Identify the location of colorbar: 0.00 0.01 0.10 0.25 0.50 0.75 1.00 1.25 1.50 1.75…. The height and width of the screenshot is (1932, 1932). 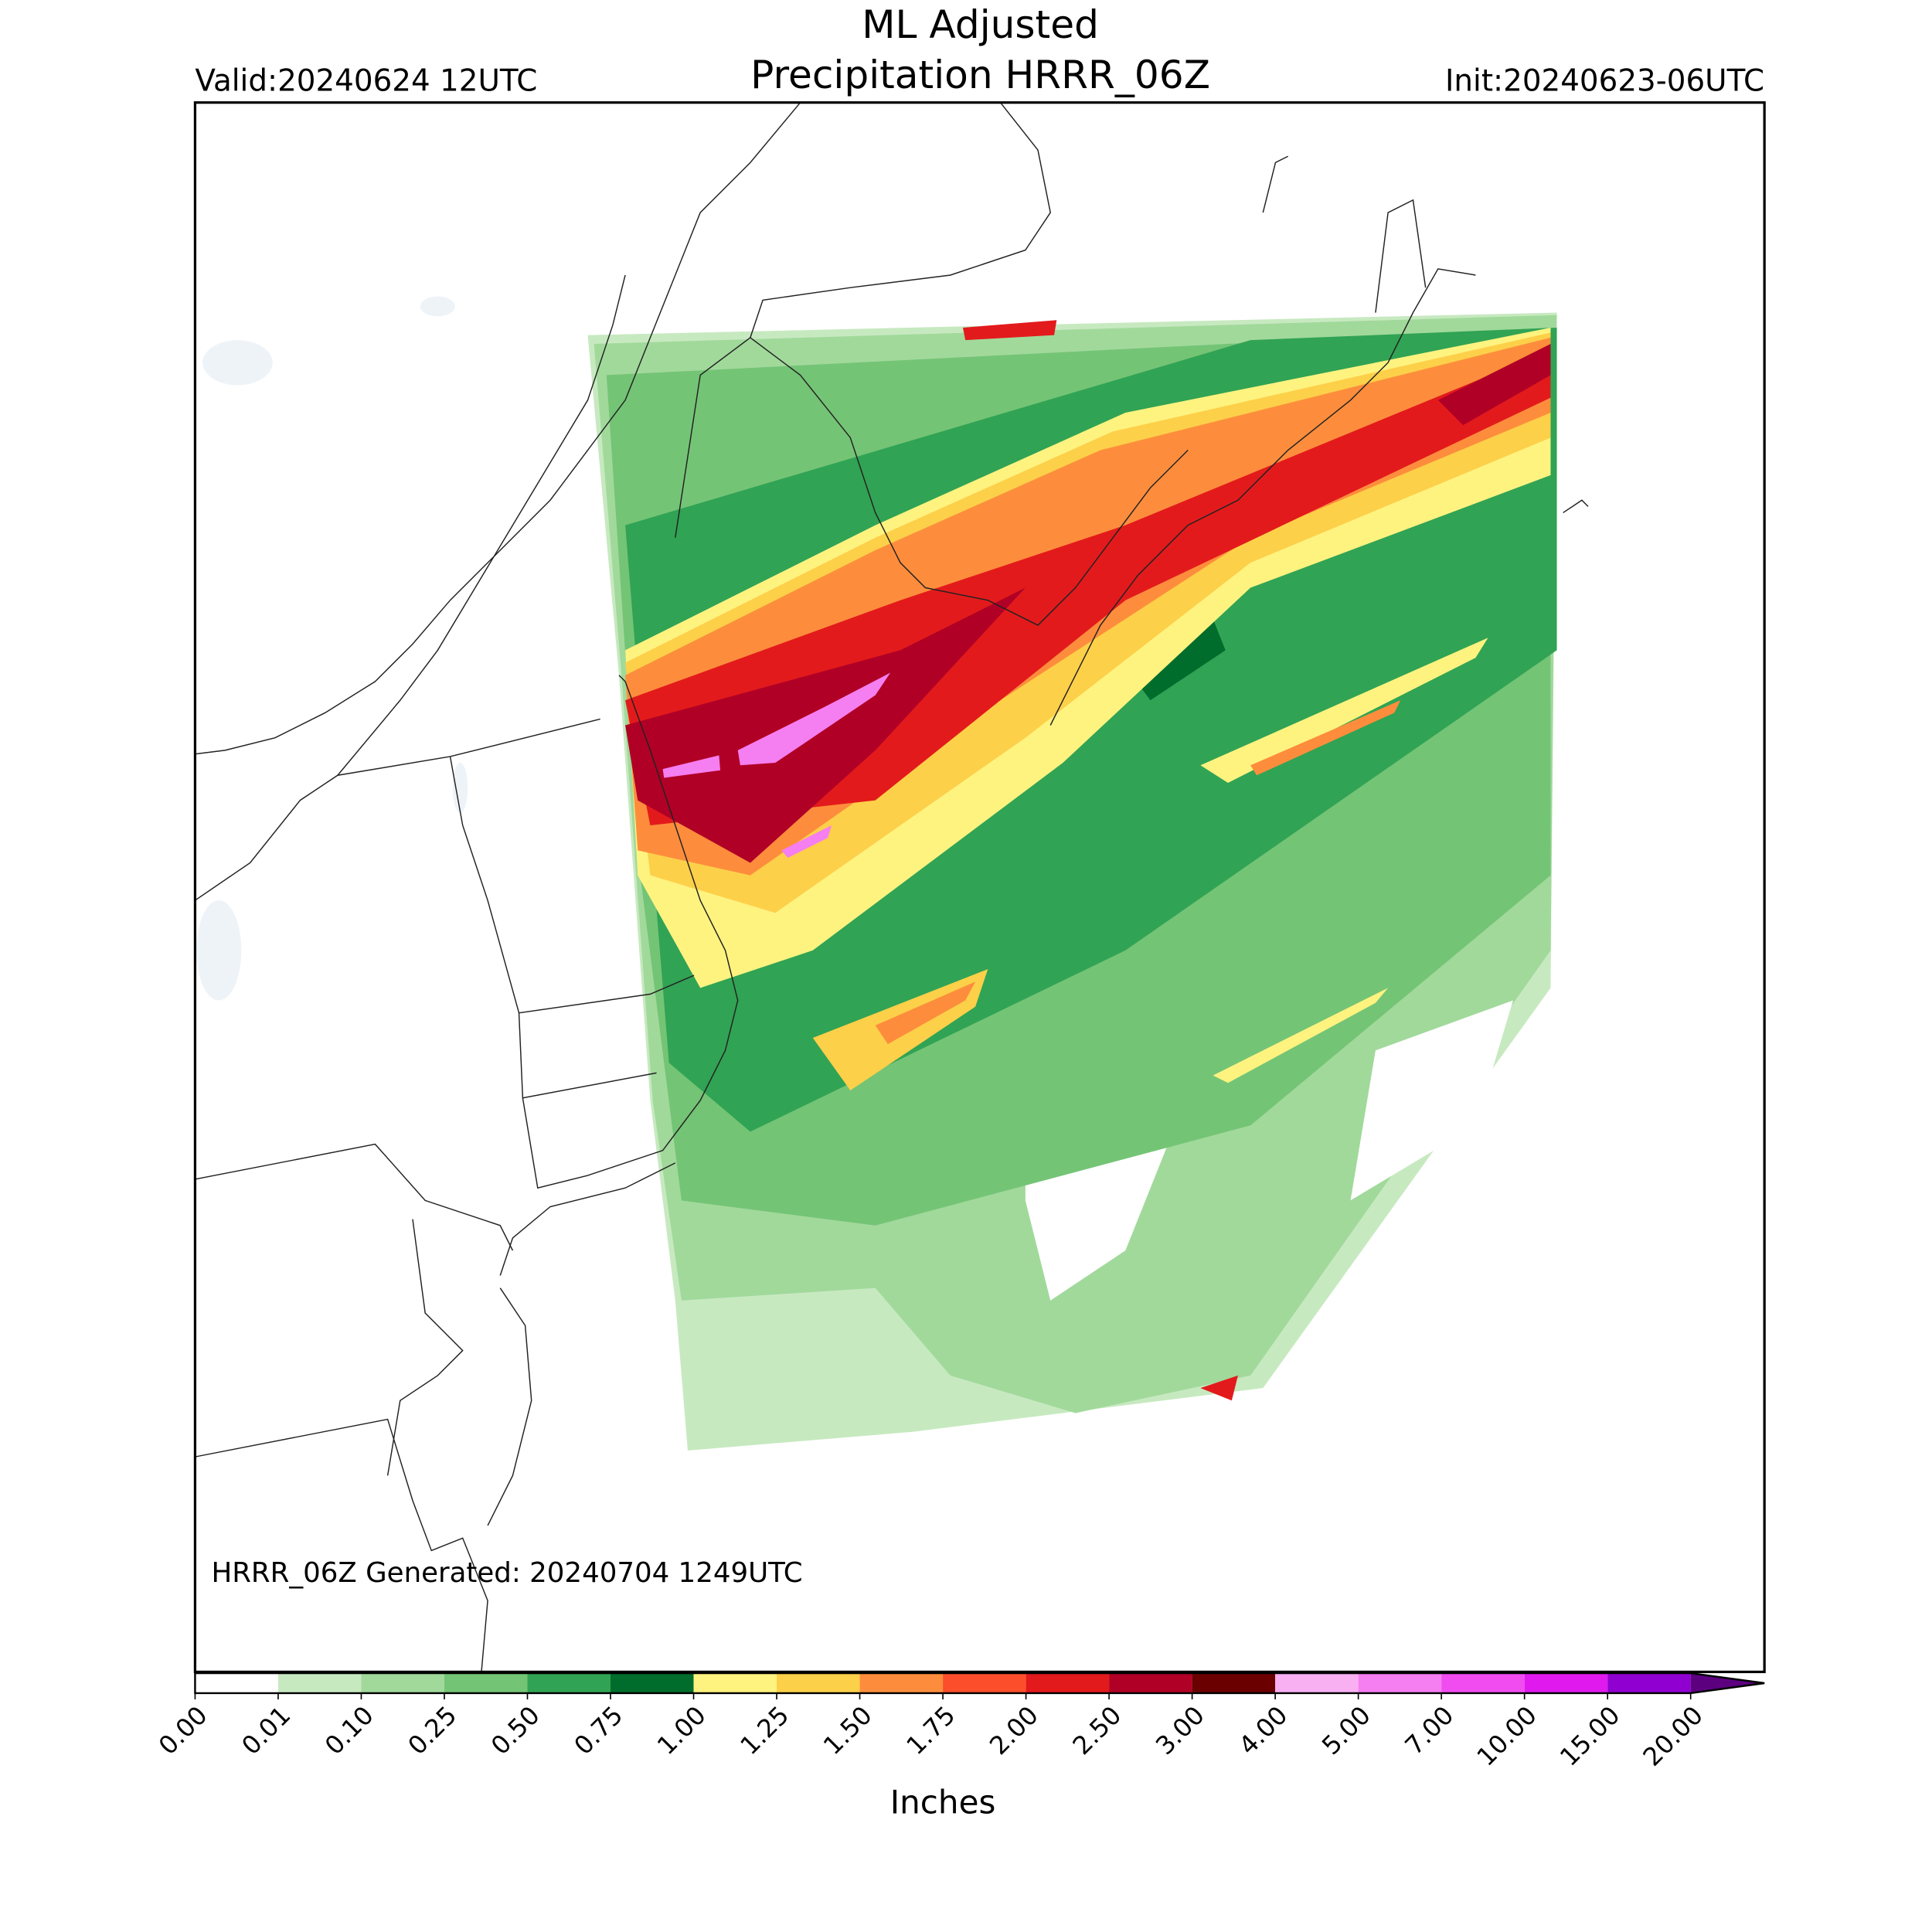
(959, 1722).